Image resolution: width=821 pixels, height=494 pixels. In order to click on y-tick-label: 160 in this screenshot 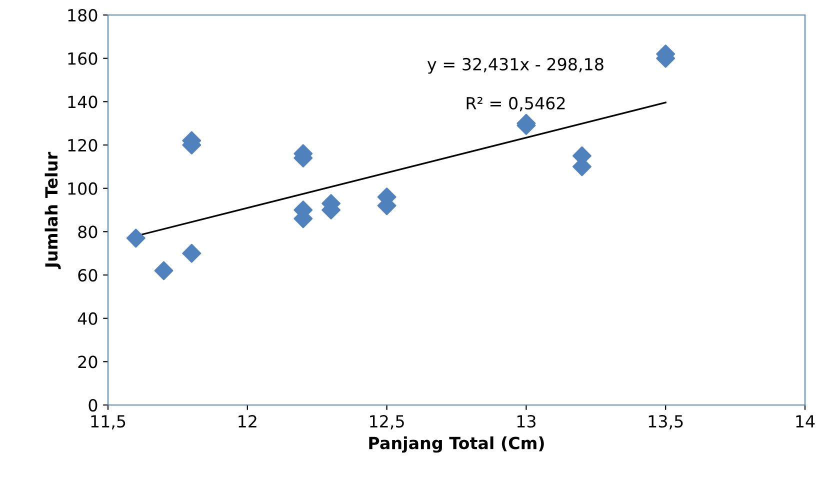, I will do `click(83, 58)`.